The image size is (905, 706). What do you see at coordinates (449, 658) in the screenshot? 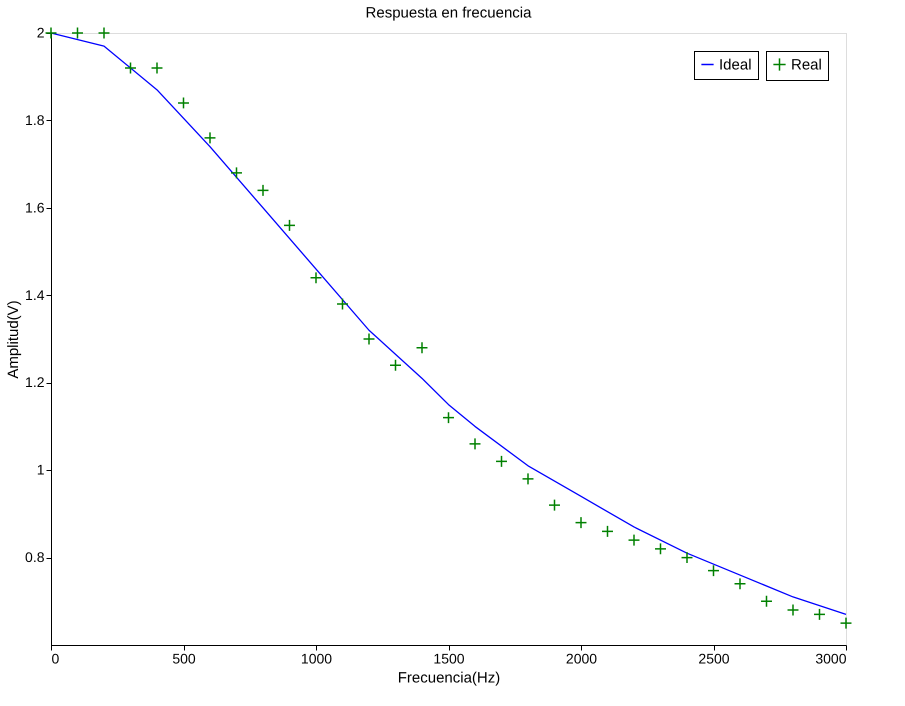
I see `x-tick-label: 1500` at bounding box center [449, 658].